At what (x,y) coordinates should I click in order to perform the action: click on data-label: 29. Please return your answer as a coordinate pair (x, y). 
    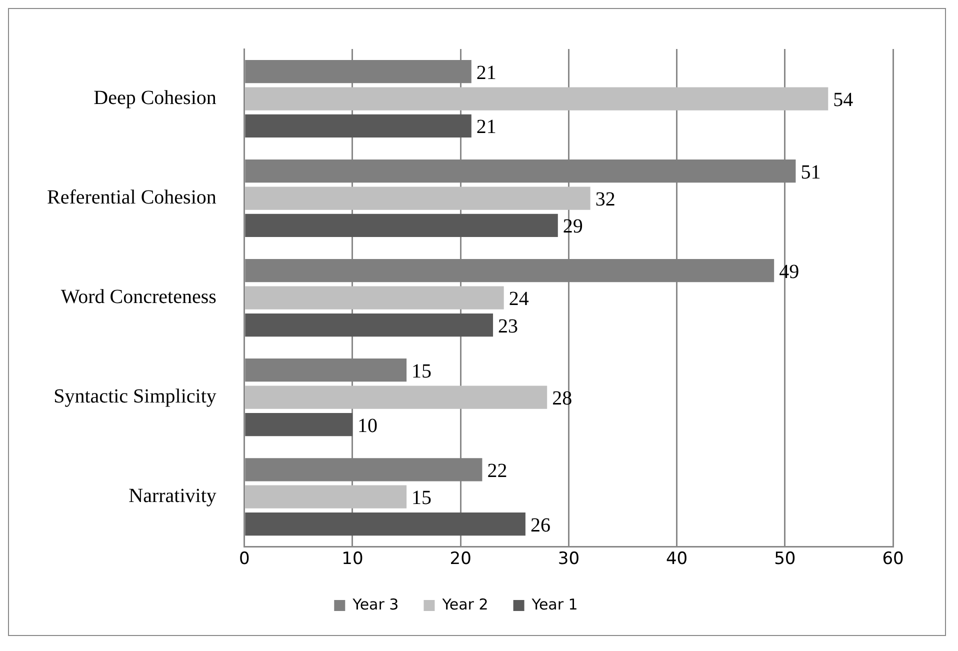
    Looking at the image, I should click on (572, 227).